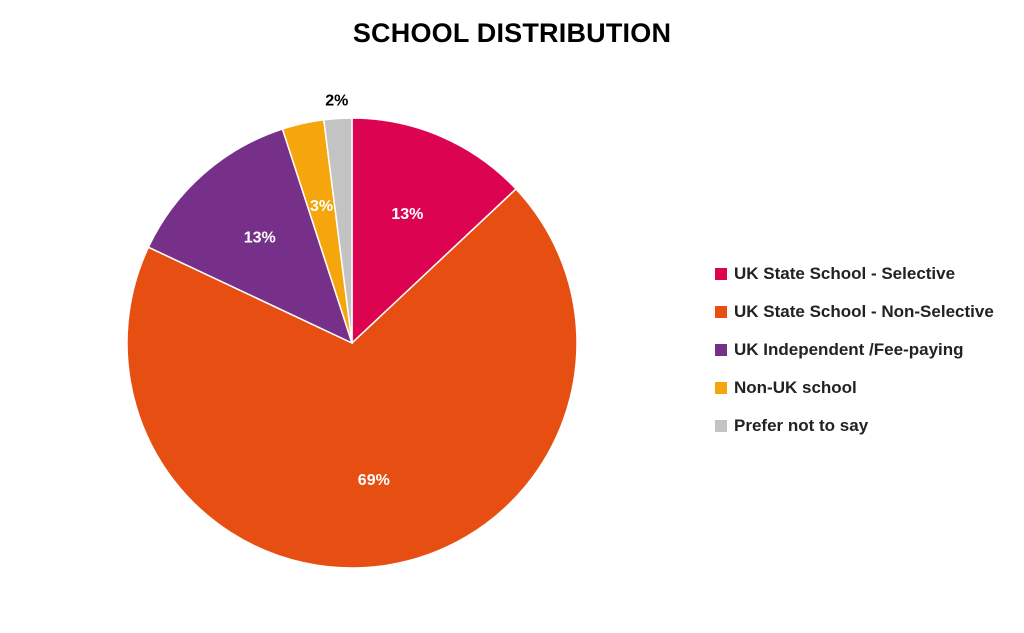 The image size is (1024, 633). I want to click on legend-label: Prefer not to say, so click(801, 425).